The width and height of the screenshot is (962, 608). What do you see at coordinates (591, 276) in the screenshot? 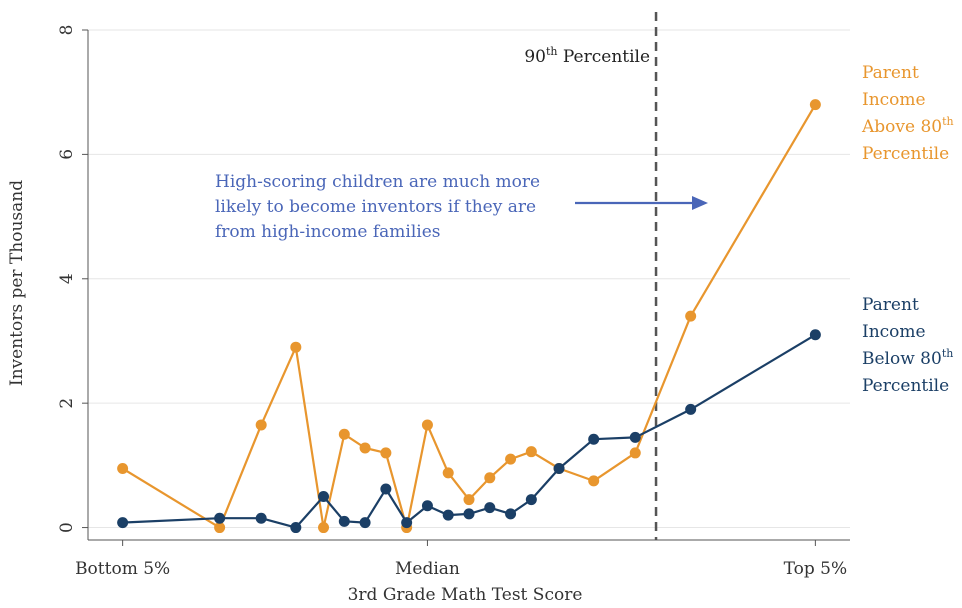
I see `percentile-reference: 90th Percentile` at bounding box center [591, 276].